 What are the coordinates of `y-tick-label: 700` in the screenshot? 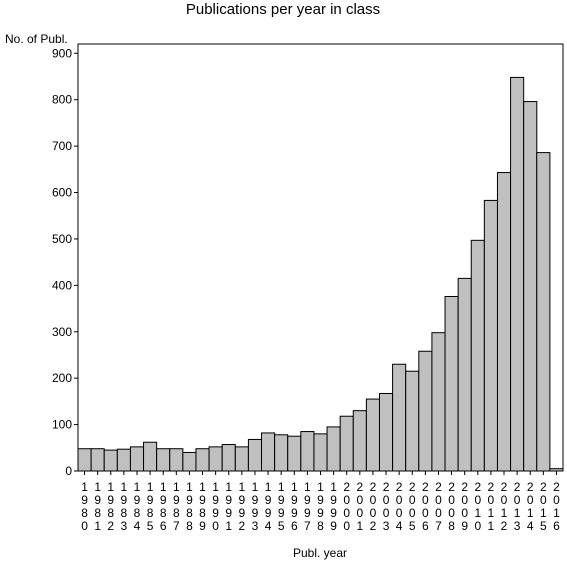 It's located at (62, 146).